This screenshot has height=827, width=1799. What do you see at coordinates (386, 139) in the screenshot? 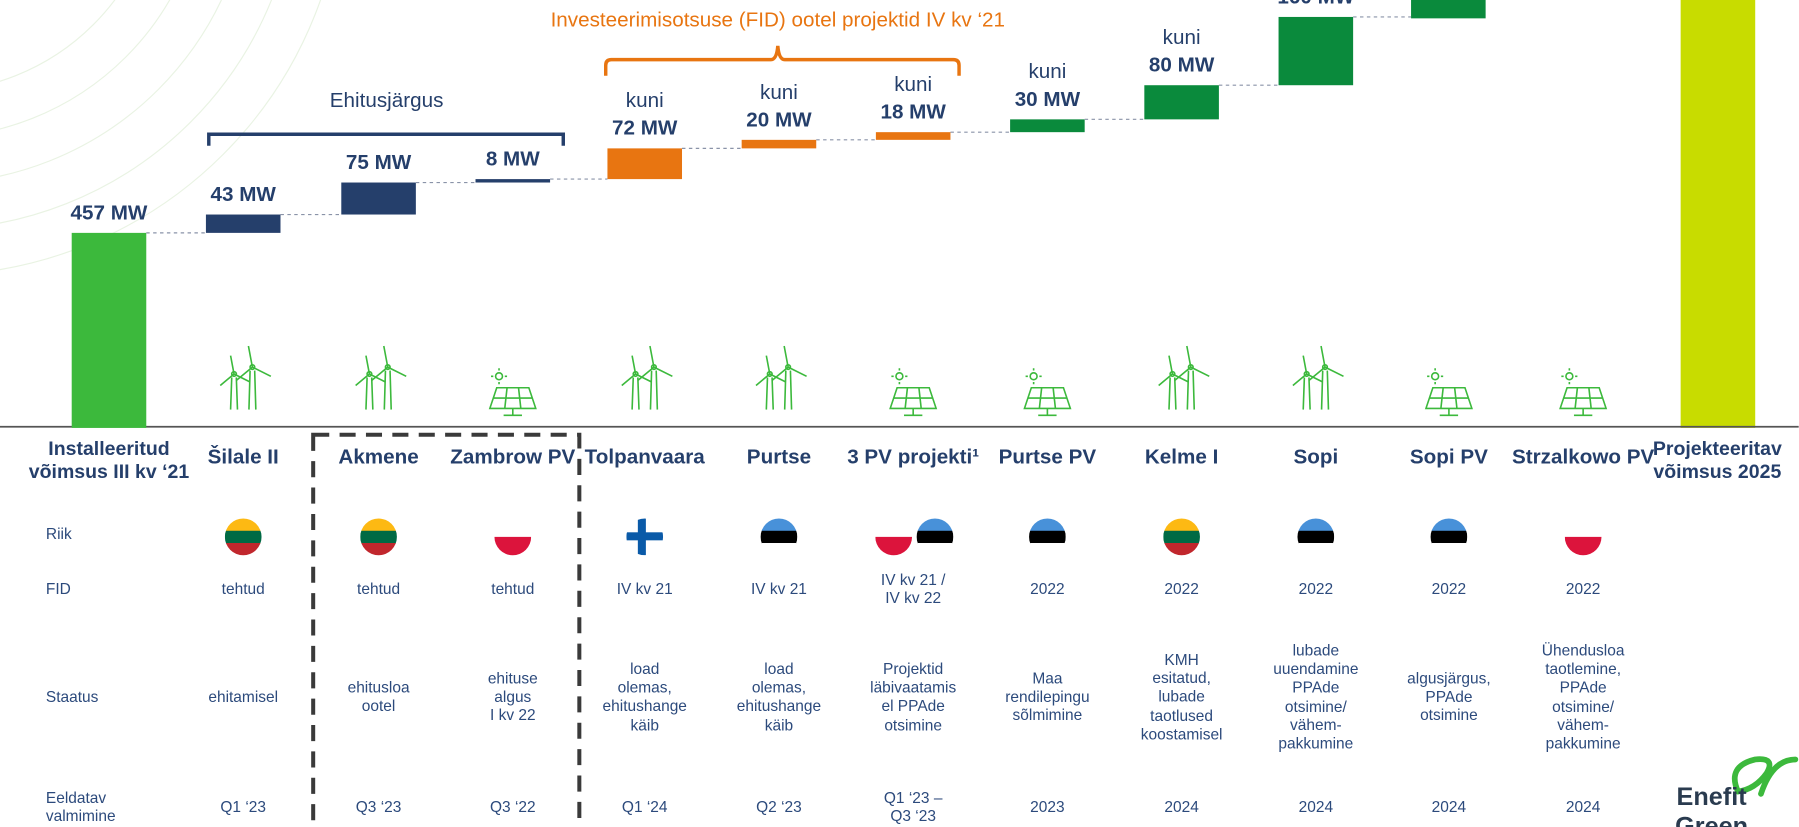
I see `bracket` at bounding box center [386, 139].